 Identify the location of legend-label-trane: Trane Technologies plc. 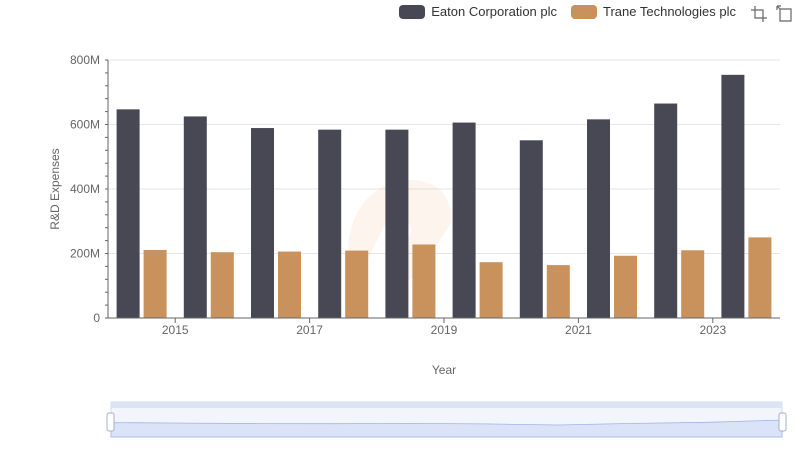
(669, 11).